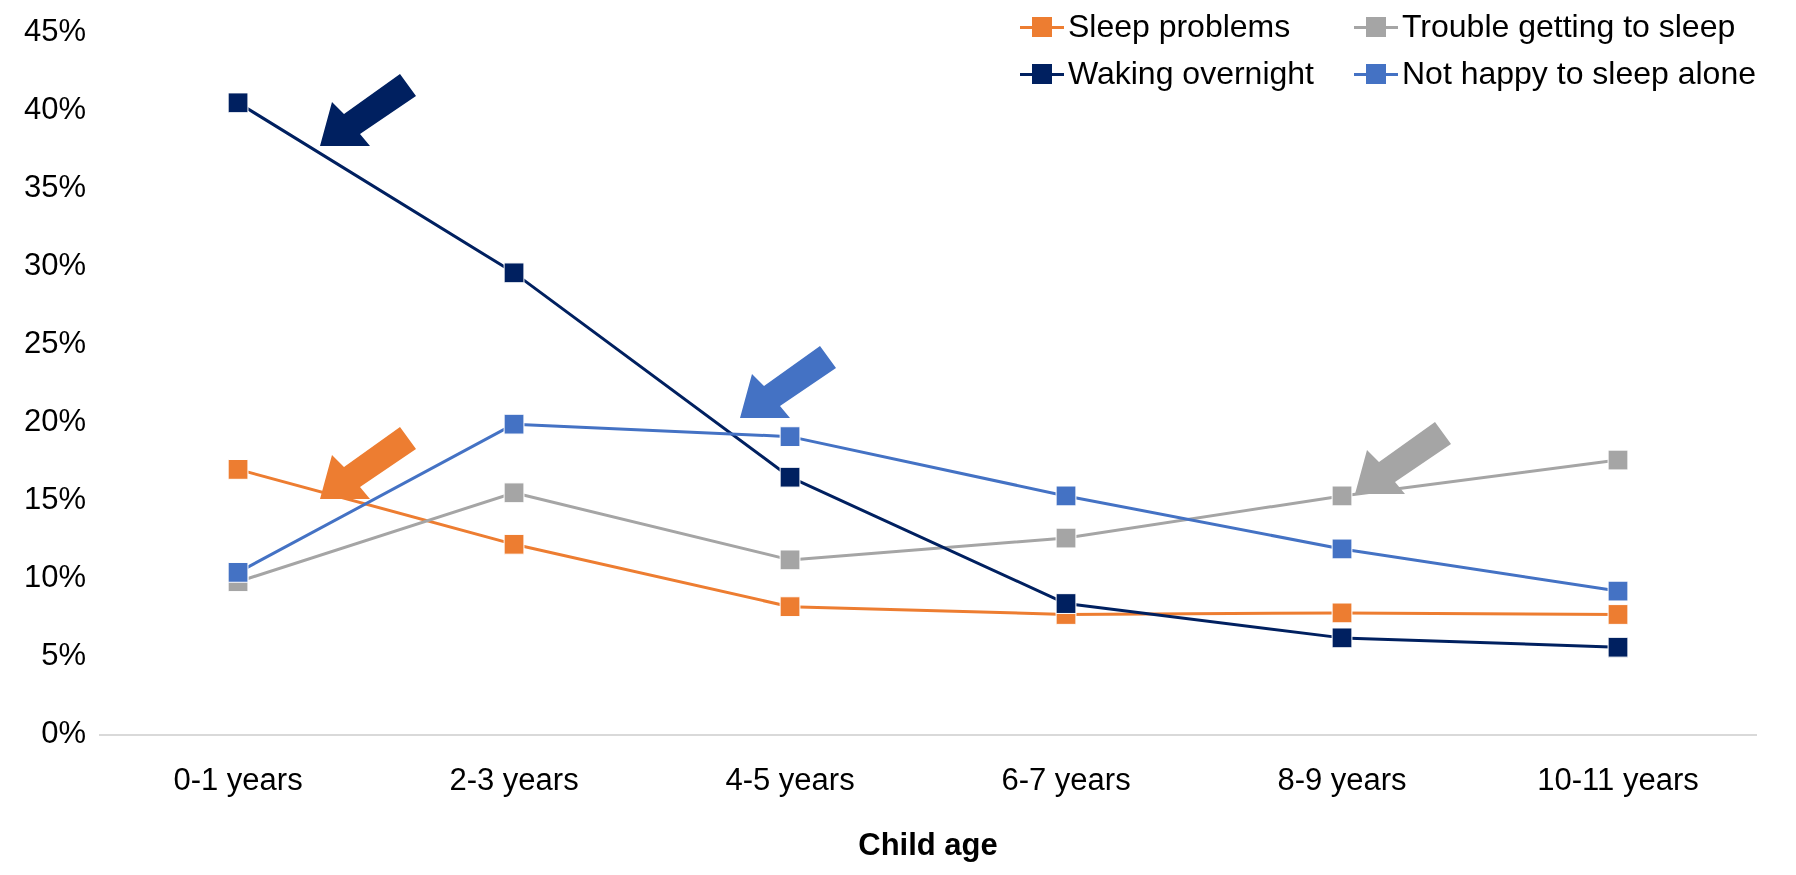 This screenshot has height=875, width=1796. I want to click on legend-label: Trouble getting to sleep, so click(1568, 26).